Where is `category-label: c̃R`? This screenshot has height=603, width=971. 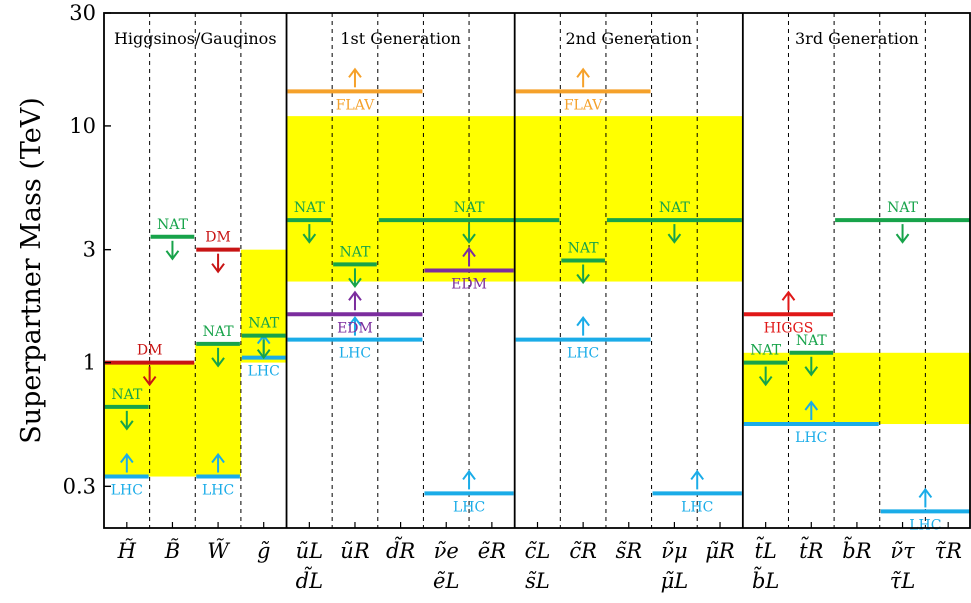 category-label: c̃R is located at coordinates (583, 551).